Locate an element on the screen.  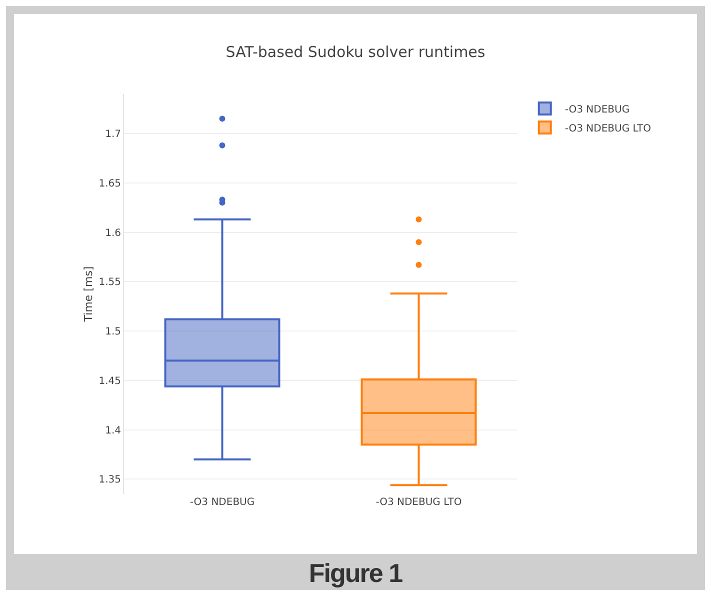
y-tick-label: 1.55 is located at coordinates (109, 282).